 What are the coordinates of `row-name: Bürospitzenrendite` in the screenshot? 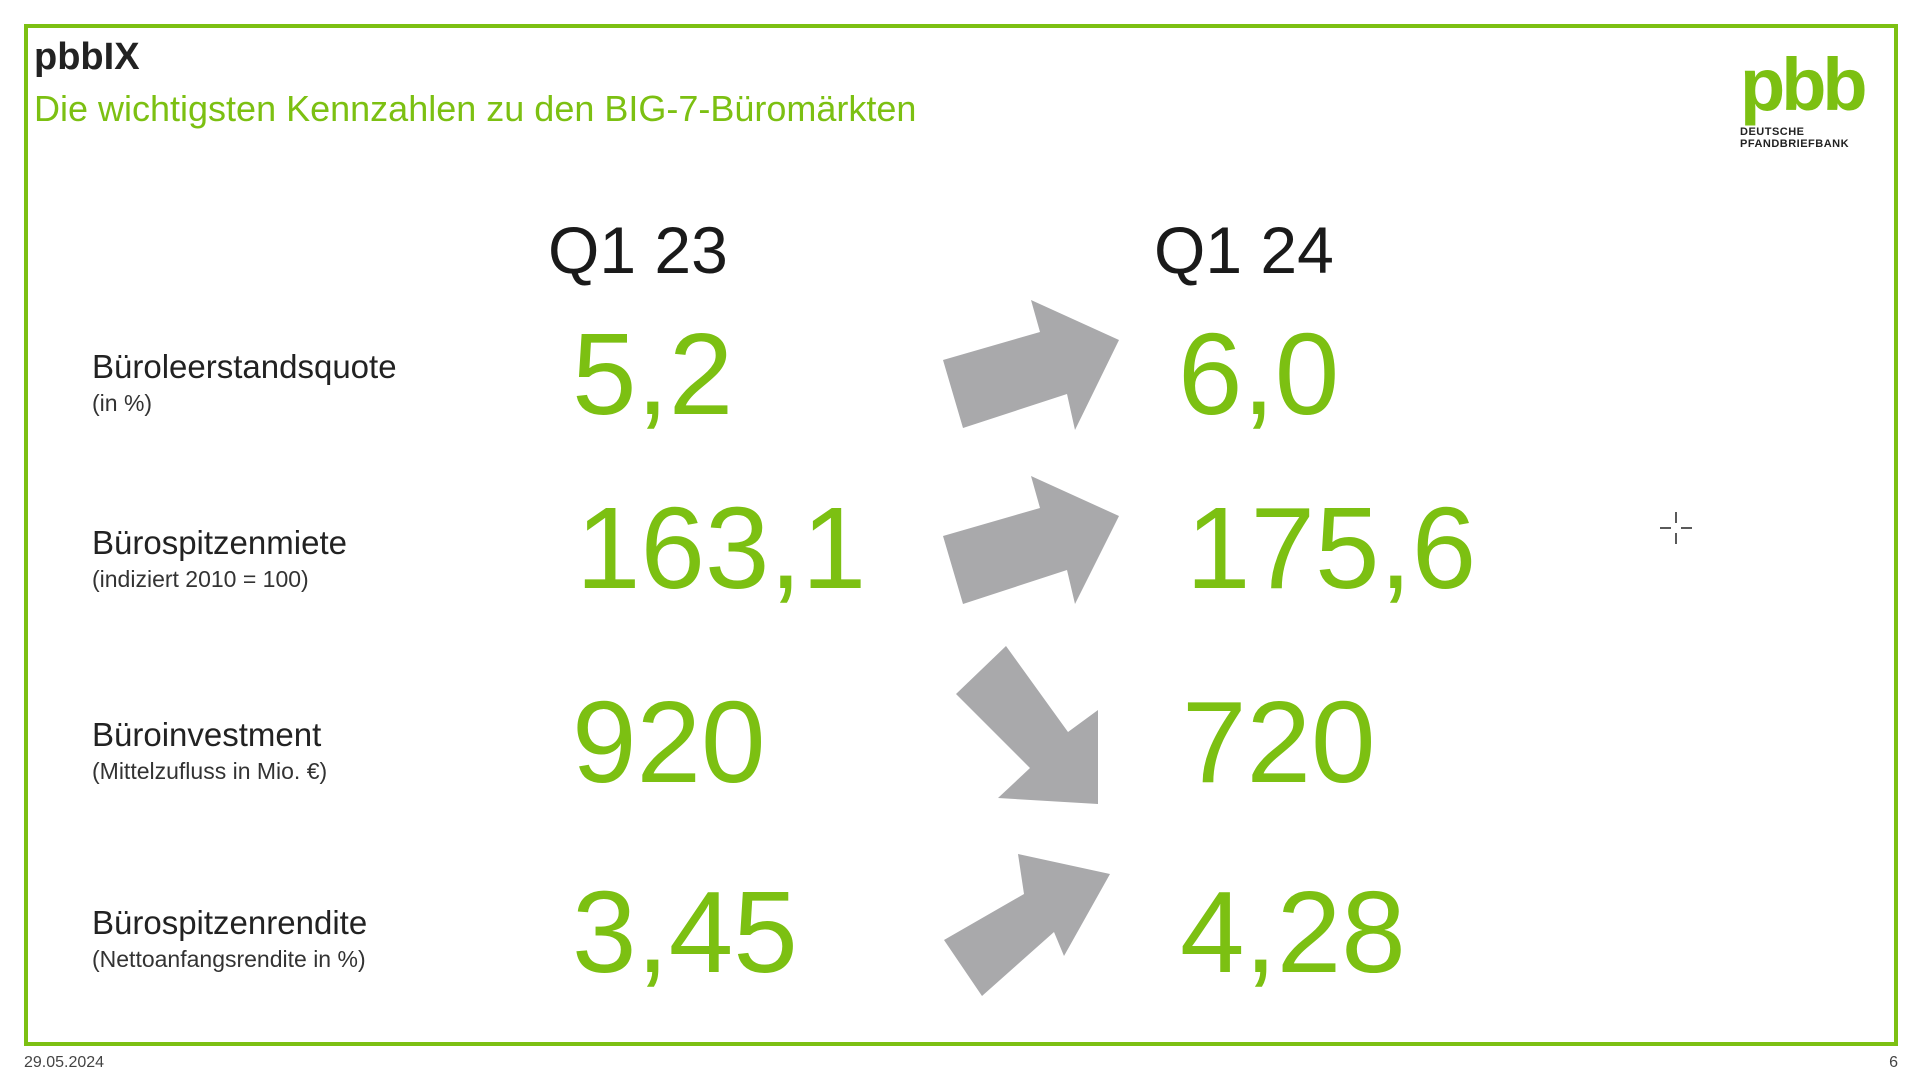 It's located at (230, 922).